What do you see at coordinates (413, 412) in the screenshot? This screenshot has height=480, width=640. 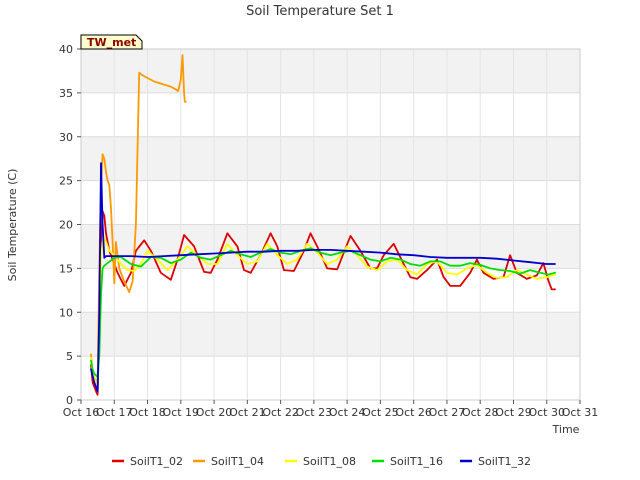 I see `x-tick-label: Oct 26` at bounding box center [413, 412].